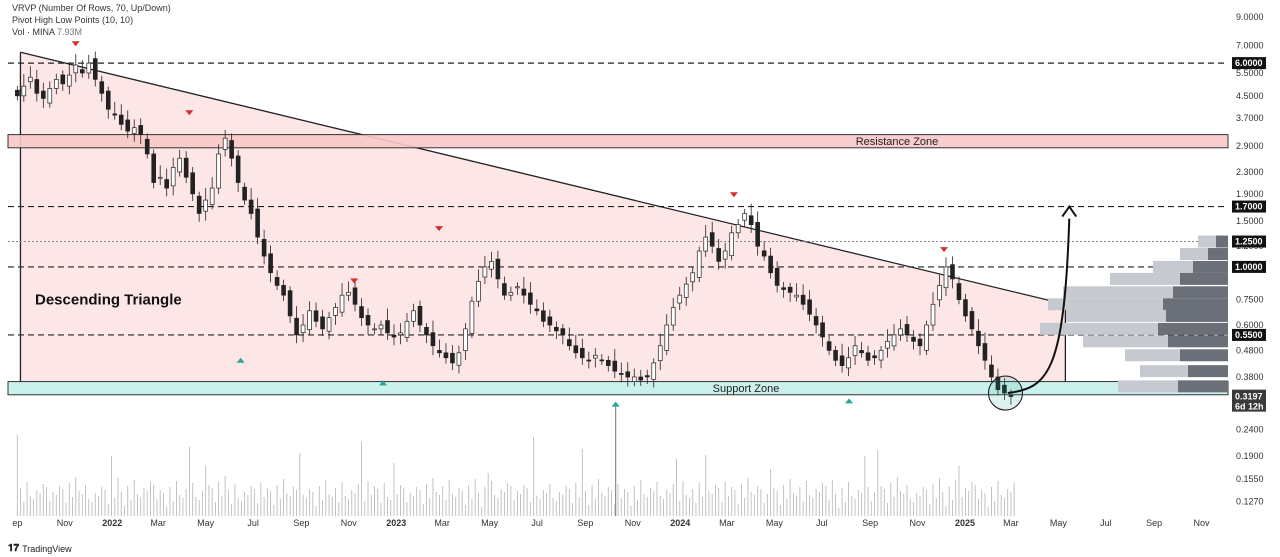 The height and width of the screenshot is (557, 1280). I want to click on x-tick-label: Jul, so click(1106, 523).